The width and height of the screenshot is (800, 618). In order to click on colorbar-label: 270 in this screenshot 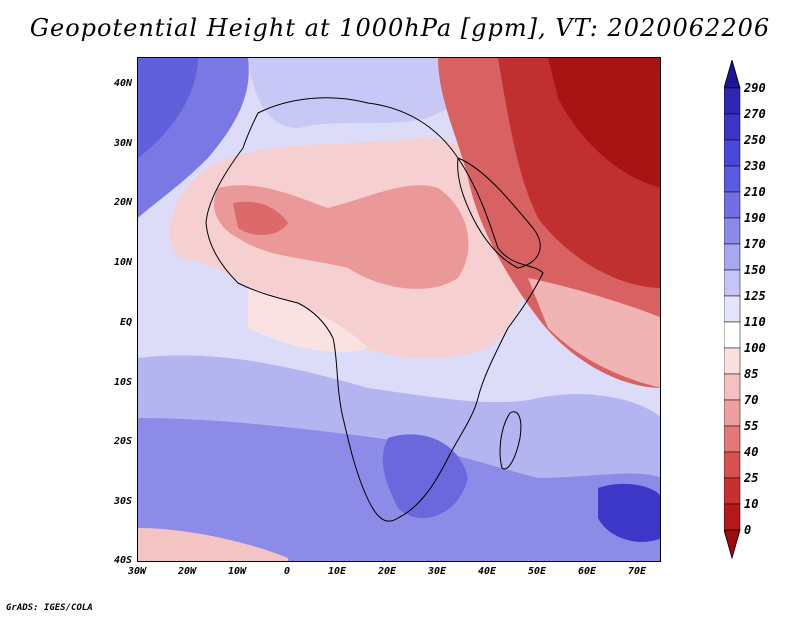, I will do `click(755, 114)`.